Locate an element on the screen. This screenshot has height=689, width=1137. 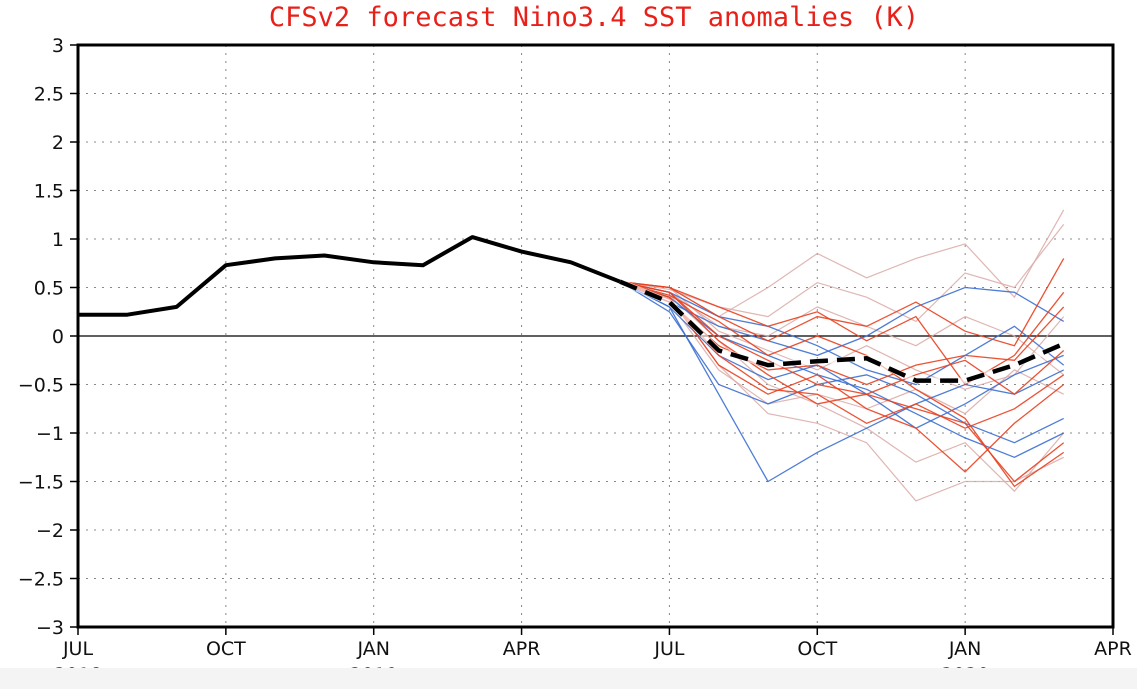
ensemble-mean-line is located at coordinates (842, 331).